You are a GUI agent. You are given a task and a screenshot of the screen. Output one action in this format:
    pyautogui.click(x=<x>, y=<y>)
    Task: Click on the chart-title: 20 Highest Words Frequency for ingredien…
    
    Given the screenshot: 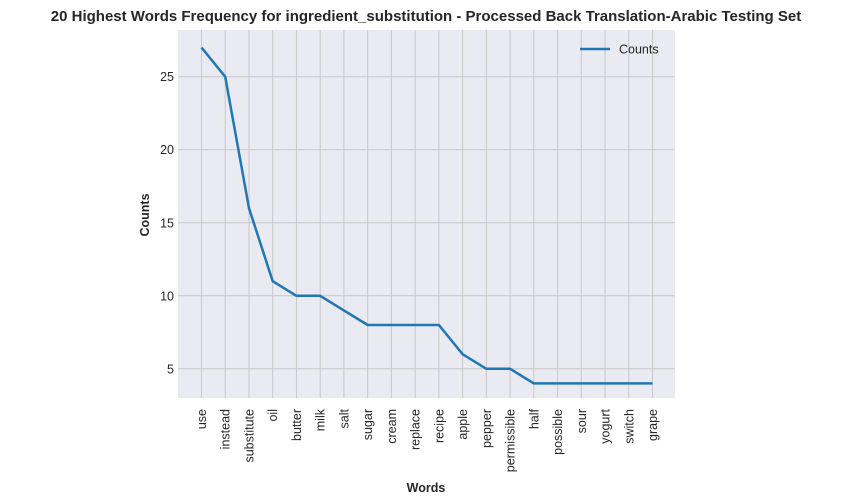 What is the action you would take?
    pyautogui.click(x=426, y=16)
    